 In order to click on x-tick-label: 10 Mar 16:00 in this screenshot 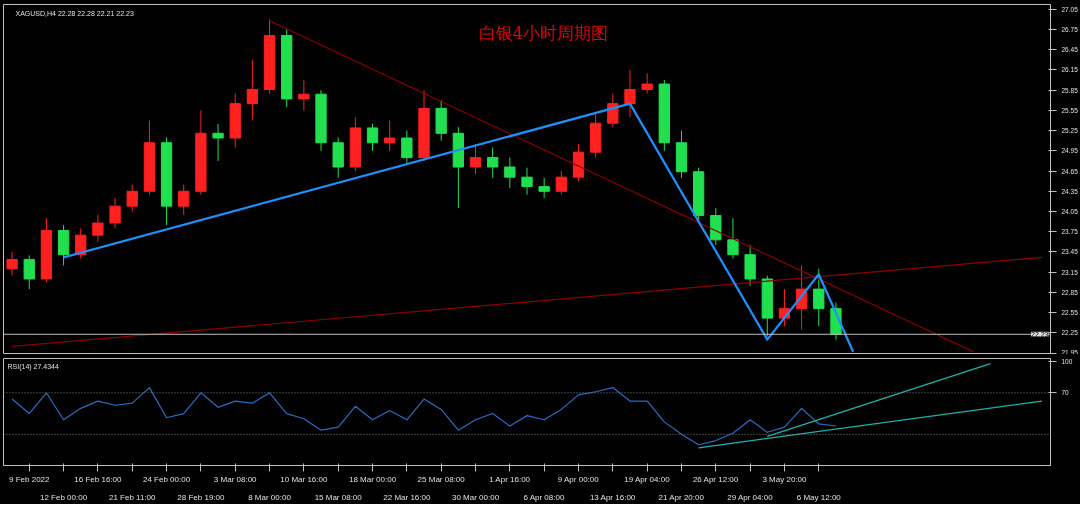, I will do `click(304, 479)`.